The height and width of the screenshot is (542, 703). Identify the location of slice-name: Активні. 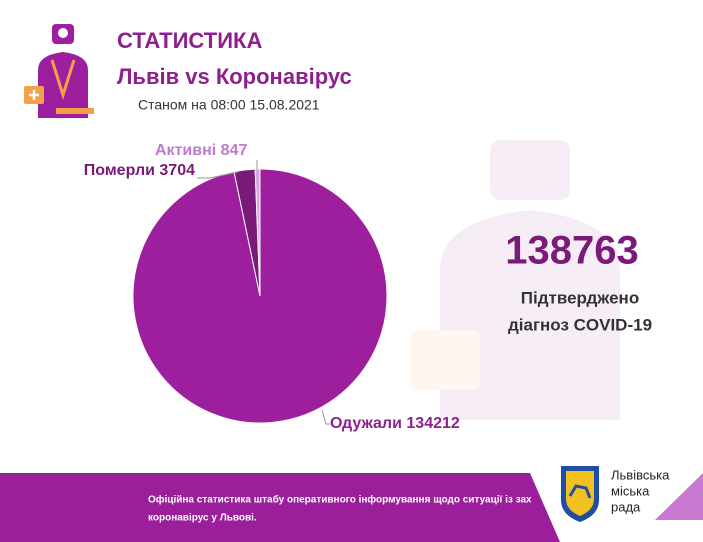
(185, 150).